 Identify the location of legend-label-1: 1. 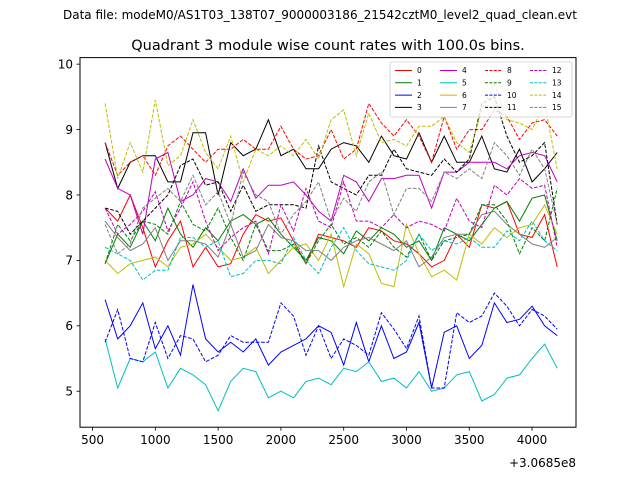
(419, 83).